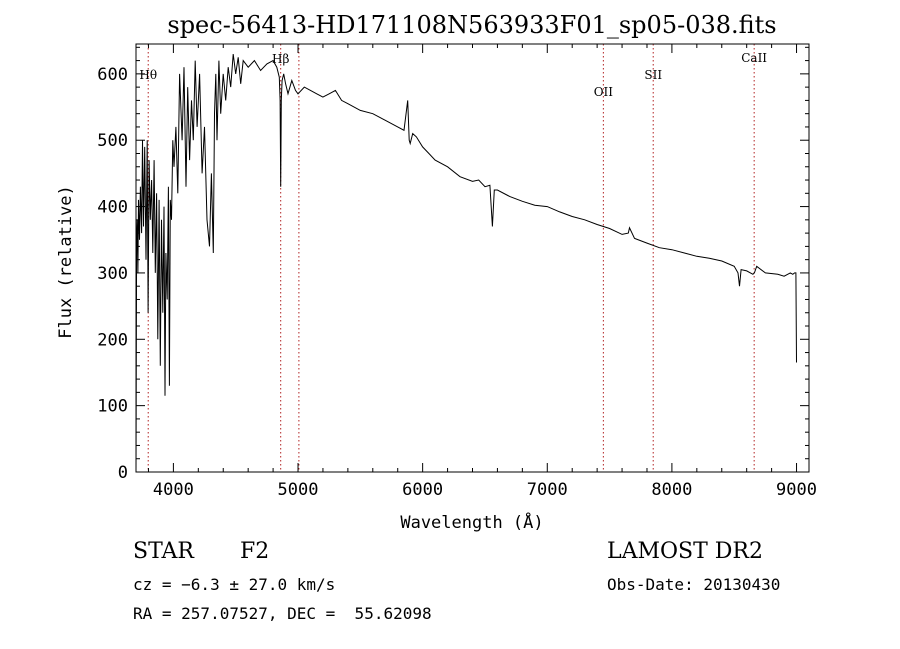 The image size is (900, 649). What do you see at coordinates (298, 490) in the screenshot?
I see `x-tick-label: 5000` at bounding box center [298, 490].